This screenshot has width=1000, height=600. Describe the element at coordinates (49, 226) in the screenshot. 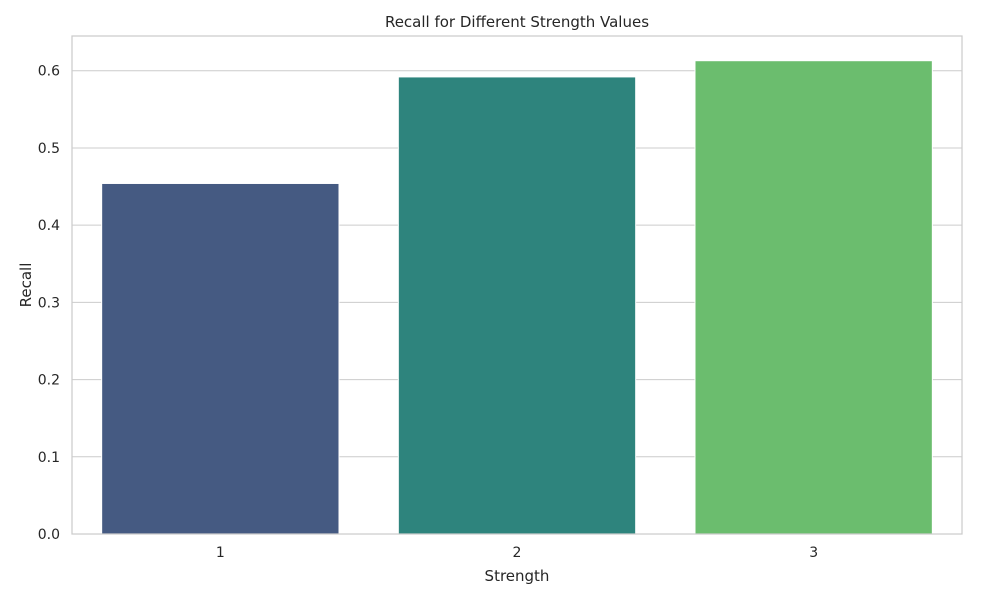

I see `y-tick-label: 0.4` at that location.